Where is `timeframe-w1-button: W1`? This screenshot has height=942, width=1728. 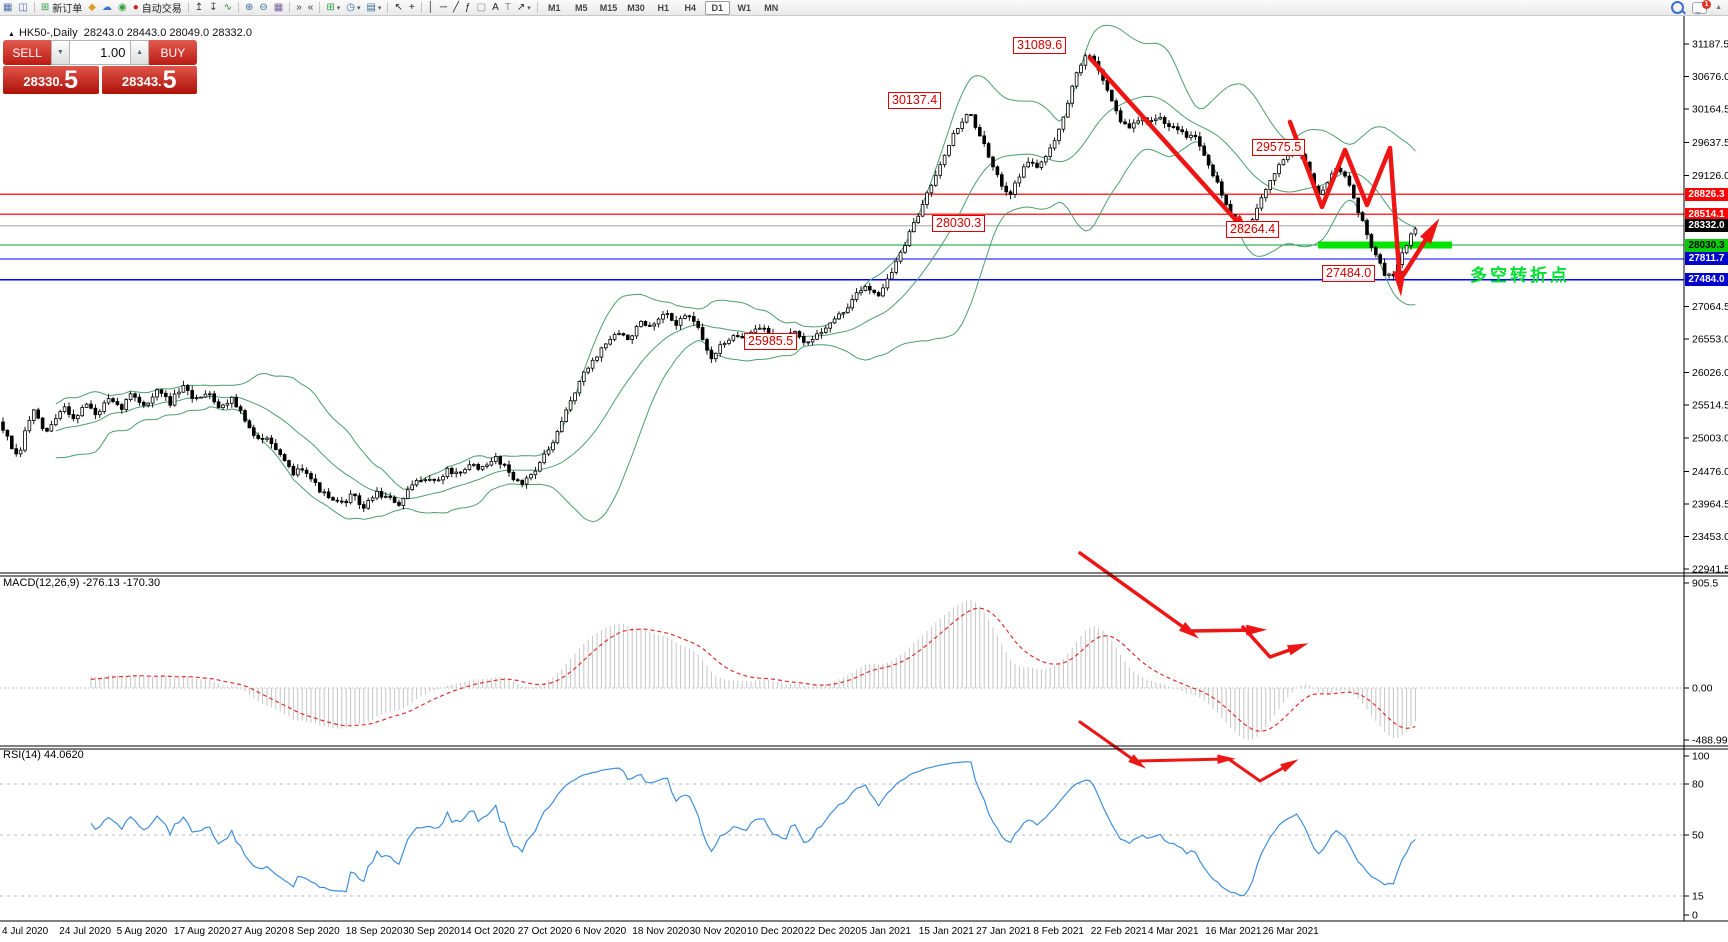
timeframe-w1-button: W1 is located at coordinates (744, 7).